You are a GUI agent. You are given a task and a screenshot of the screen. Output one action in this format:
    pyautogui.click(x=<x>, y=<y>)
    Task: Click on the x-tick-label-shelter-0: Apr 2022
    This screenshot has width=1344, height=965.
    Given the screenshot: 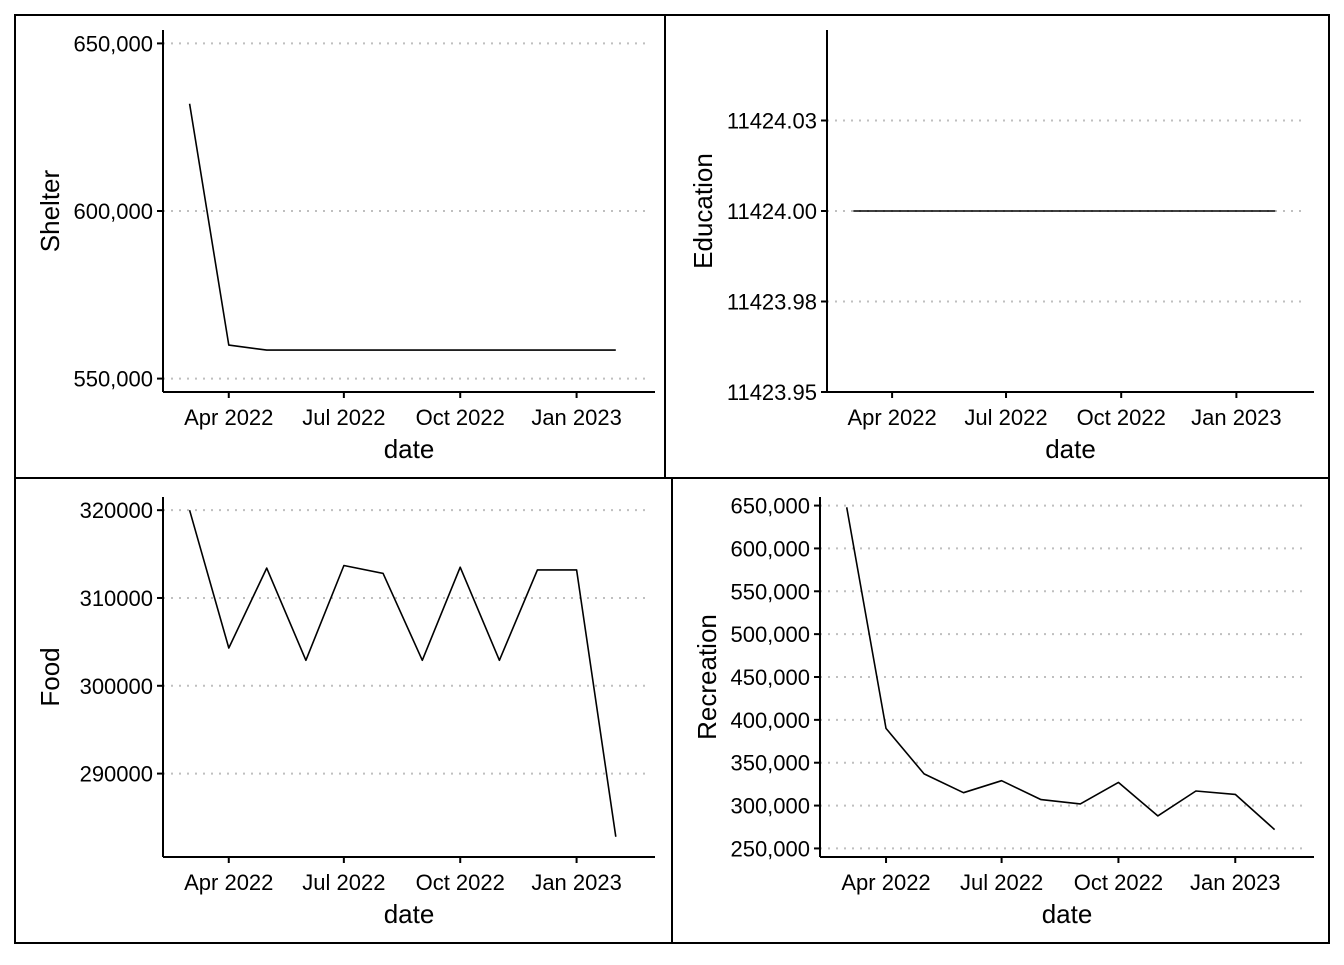 What is the action you would take?
    pyautogui.click(x=228, y=417)
    